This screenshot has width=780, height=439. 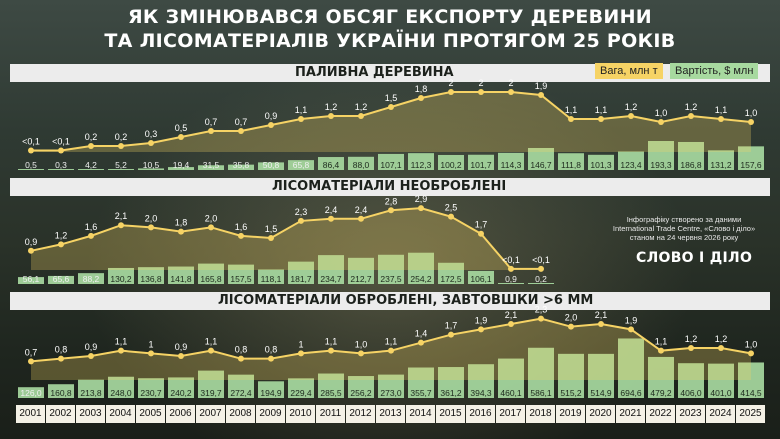 I want to click on year-tick-2013: 2013, so click(x=390, y=414).